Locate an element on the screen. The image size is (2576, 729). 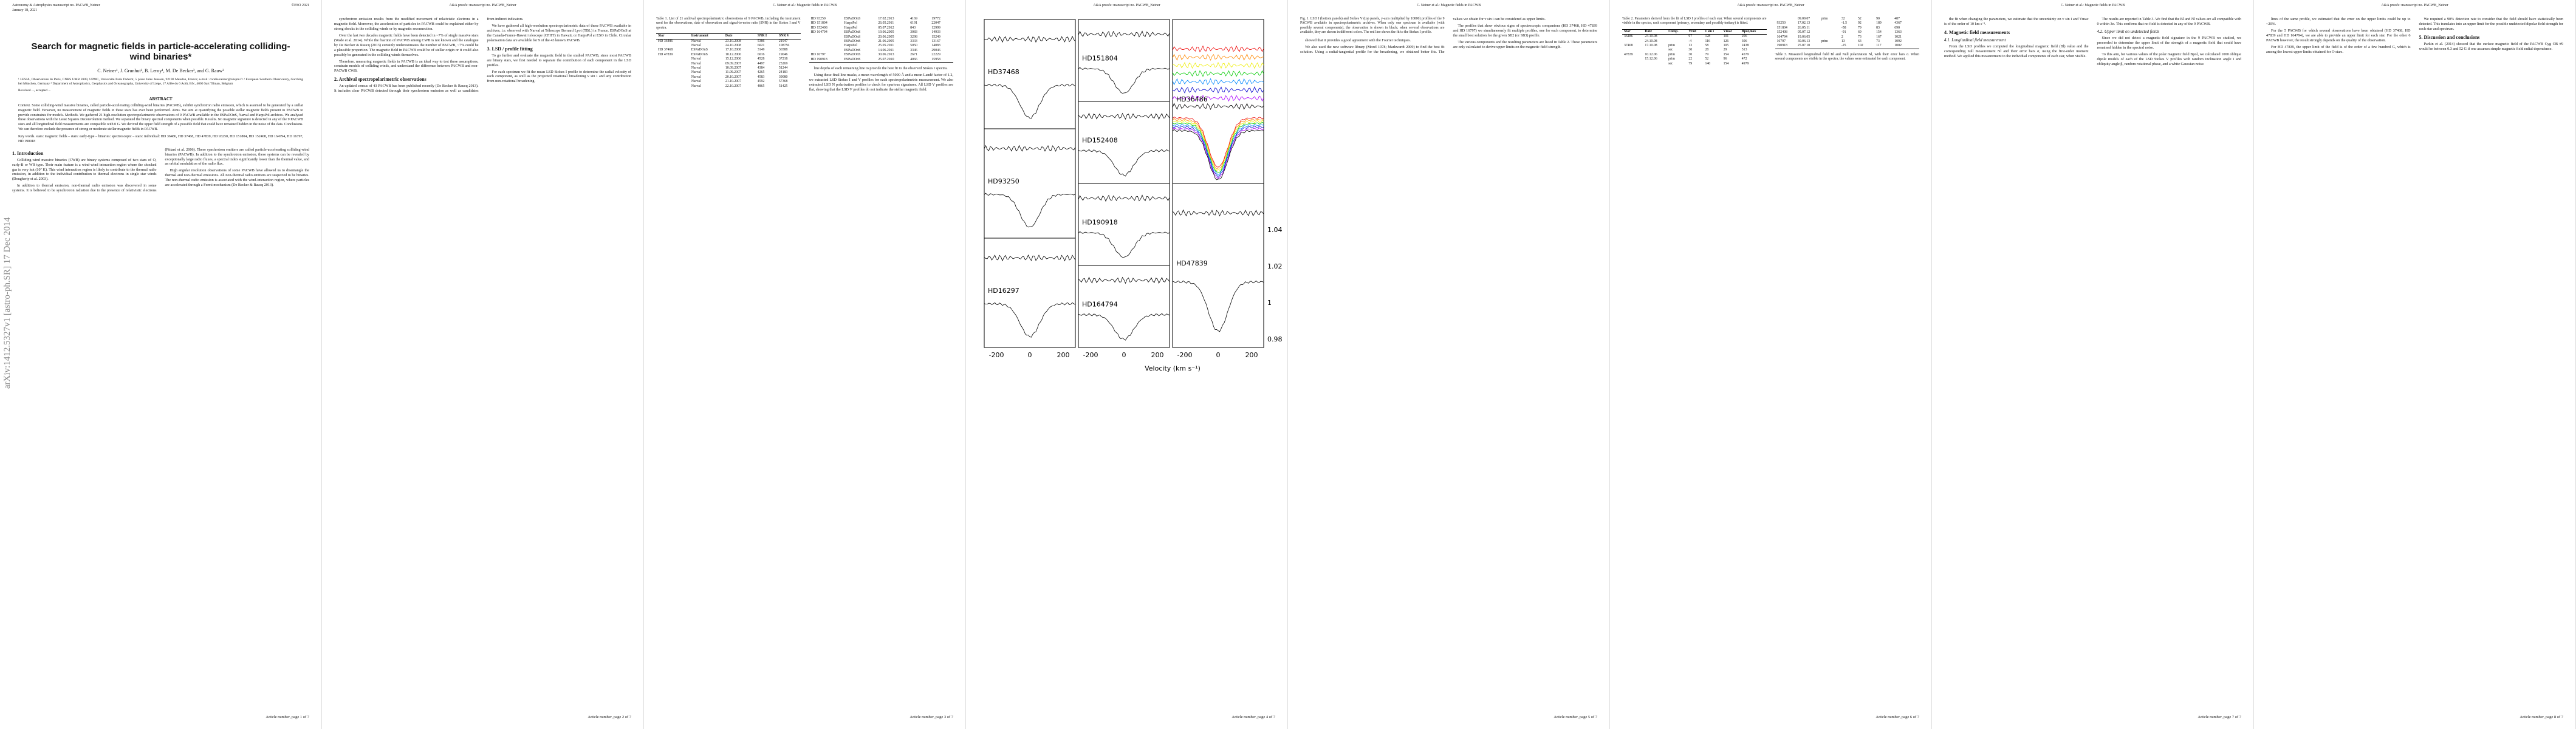
table-cell: 15249 is located at coordinates (935, 37).